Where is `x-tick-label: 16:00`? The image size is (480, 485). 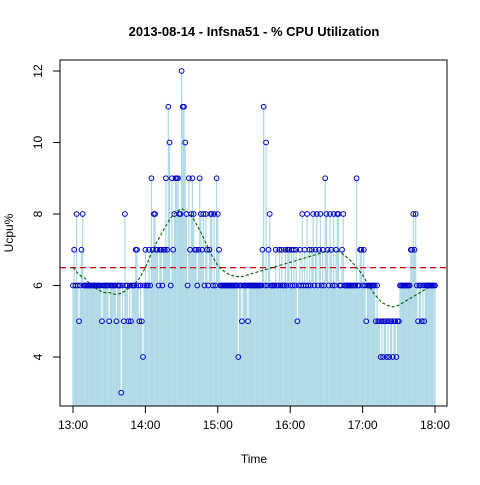 x-tick-label: 16:00 is located at coordinates (290, 425).